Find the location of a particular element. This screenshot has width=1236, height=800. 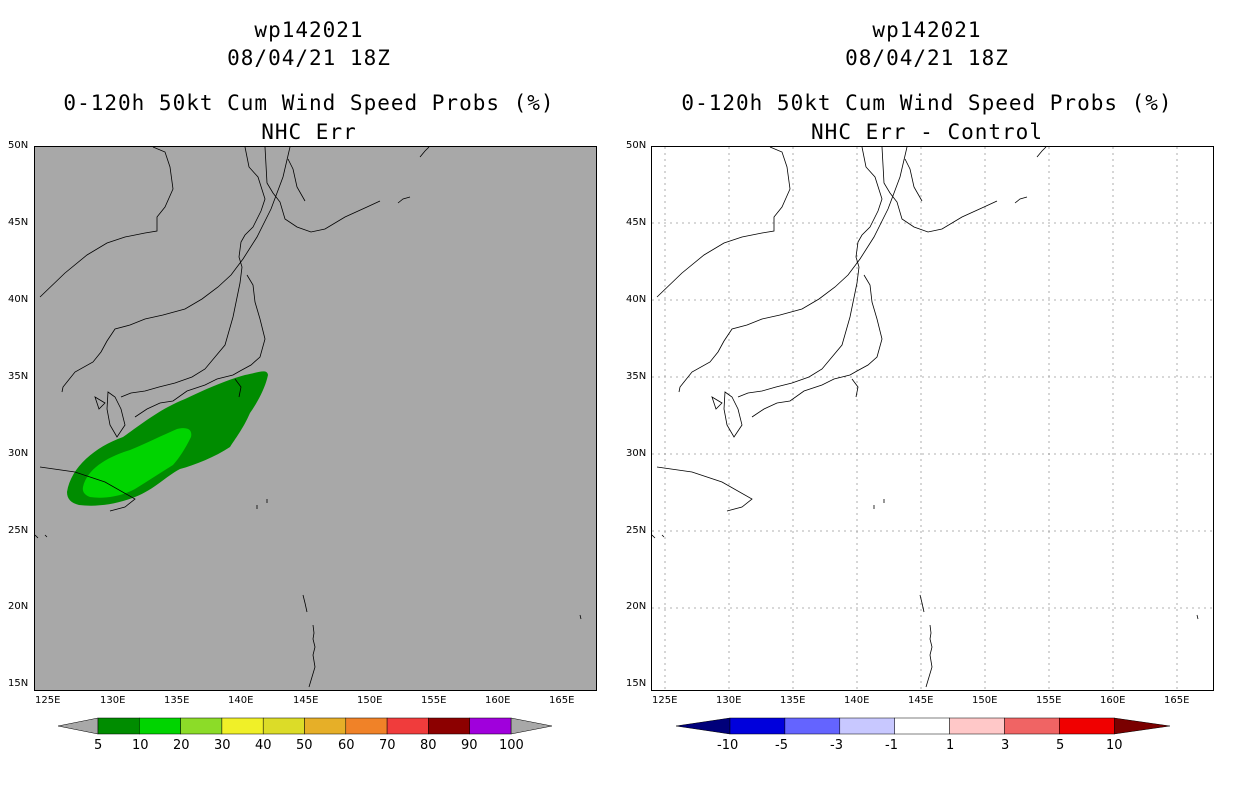

colorbar-label: 40 is located at coordinates (263, 745).